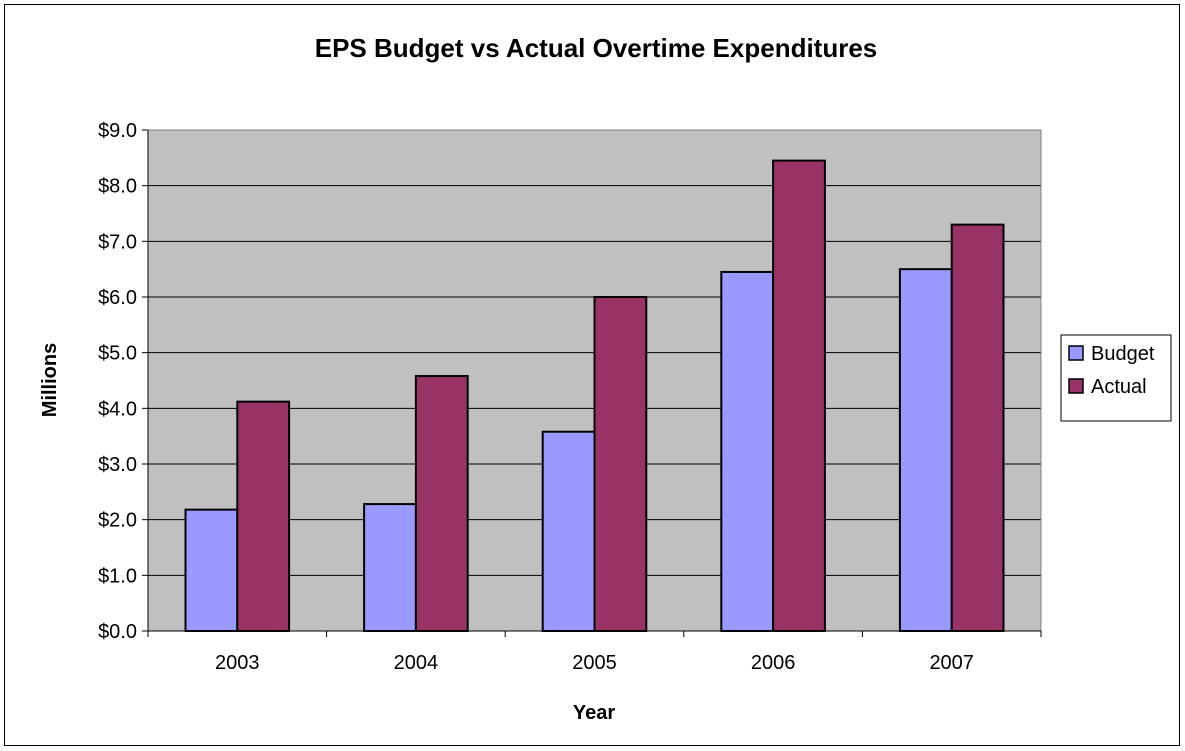 This screenshot has width=1185, height=751. I want to click on y-tick-label: $3.0, so click(117, 465).